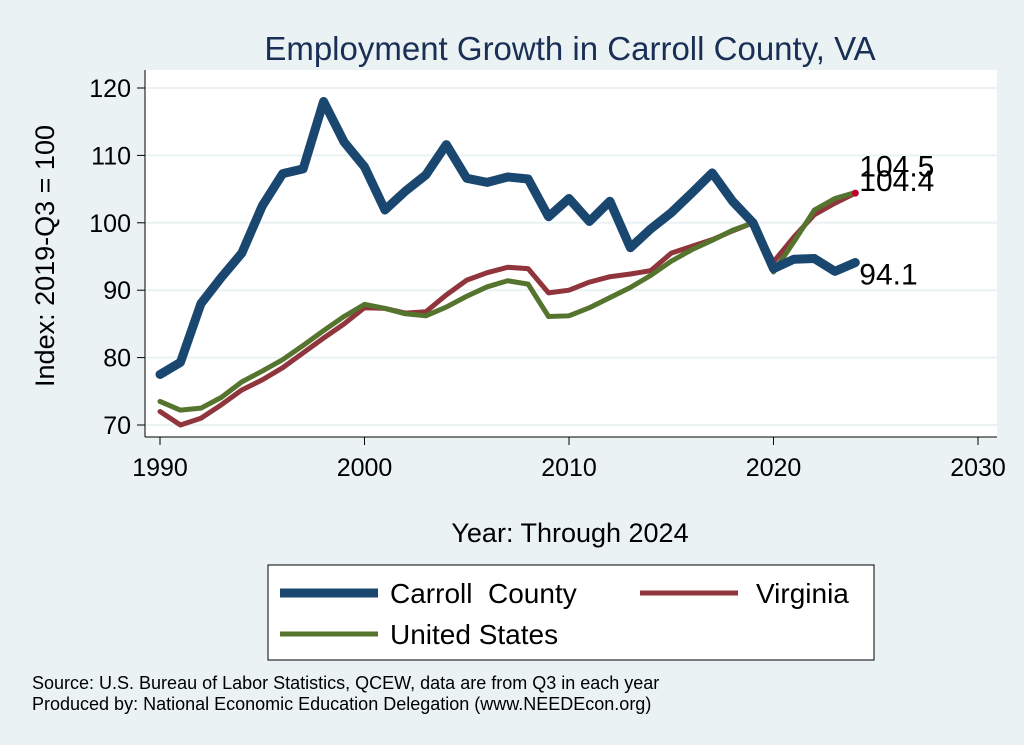  What do you see at coordinates (111, 156) in the screenshot?
I see `y-tick-label-110: 110` at bounding box center [111, 156].